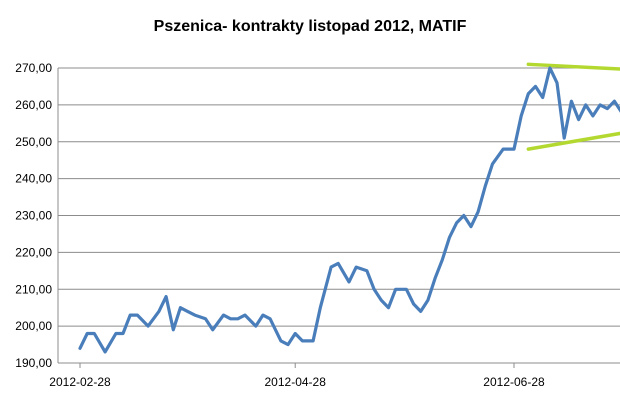 The height and width of the screenshot is (413, 620). I want to click on y-tick-label: 230,00, so click(33, 216).